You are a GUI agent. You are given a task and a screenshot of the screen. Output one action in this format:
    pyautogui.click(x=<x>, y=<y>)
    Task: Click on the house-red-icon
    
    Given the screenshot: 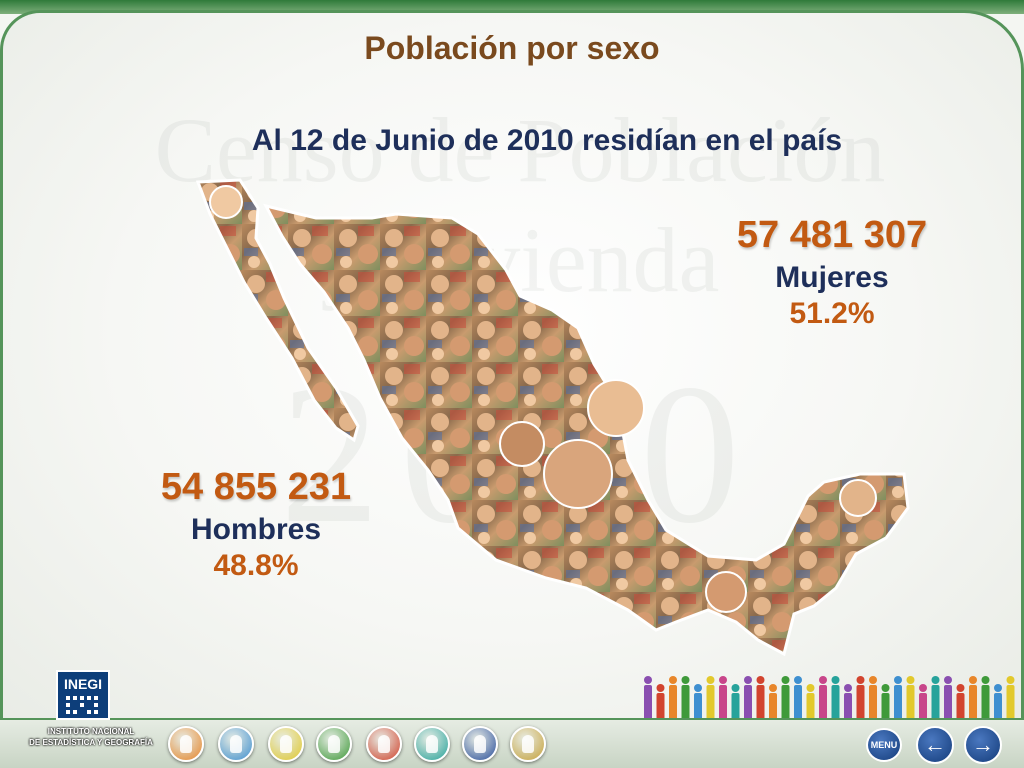 What is the action you would take?
    pyautogui.click(x=384, y=744)
    